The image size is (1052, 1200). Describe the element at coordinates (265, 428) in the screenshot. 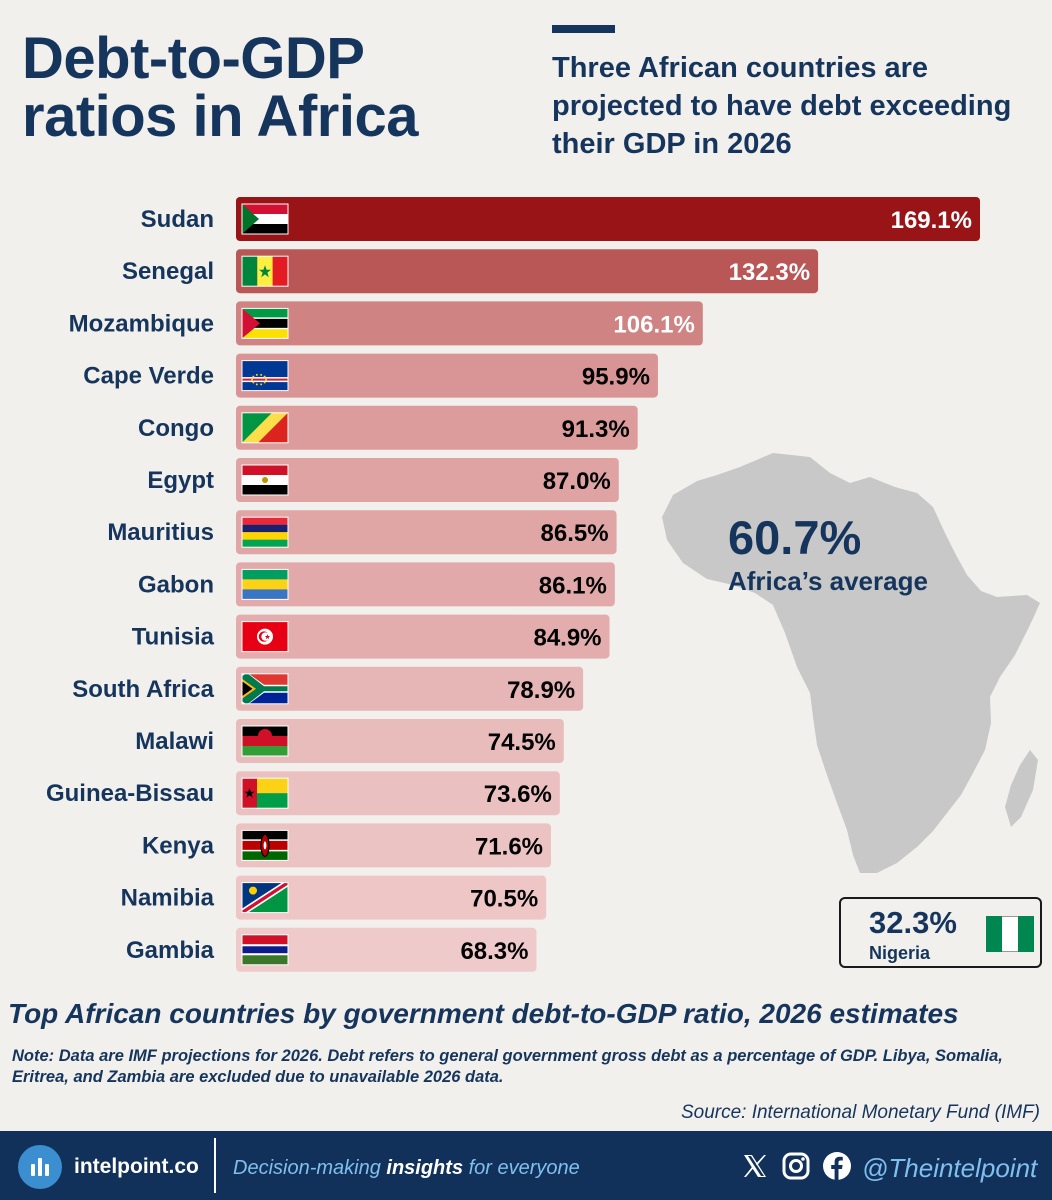

I see `congo-flag-icon` at that location.